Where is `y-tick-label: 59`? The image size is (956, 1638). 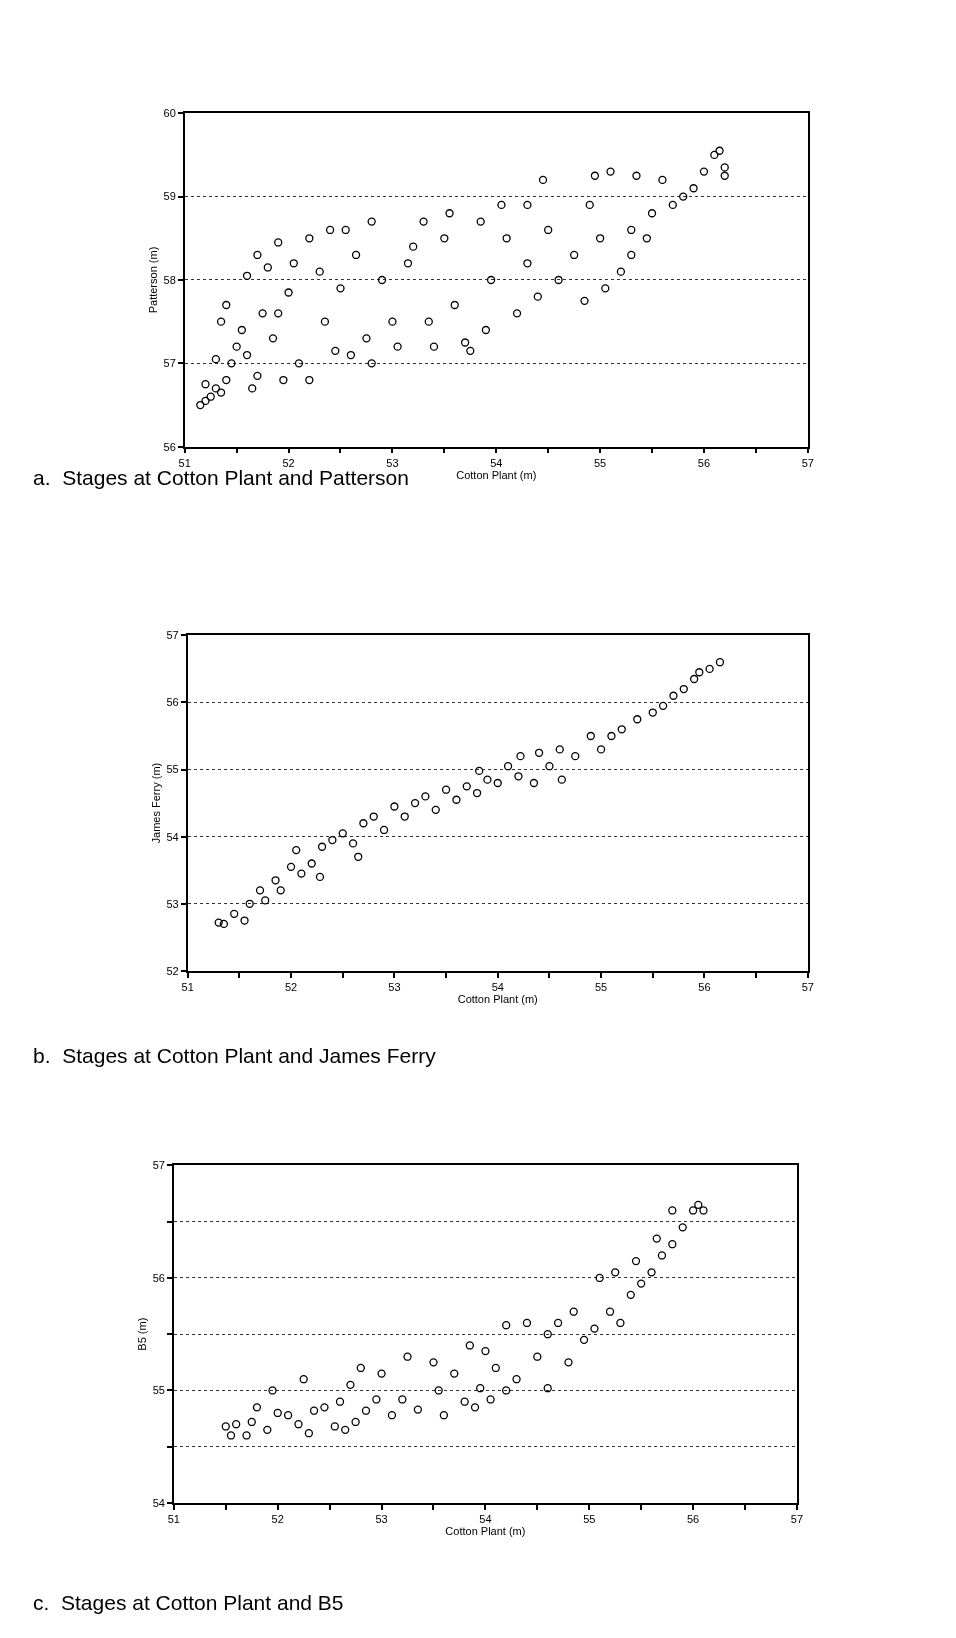 y-tick-label: 59 is located at coordinates (169, 196).